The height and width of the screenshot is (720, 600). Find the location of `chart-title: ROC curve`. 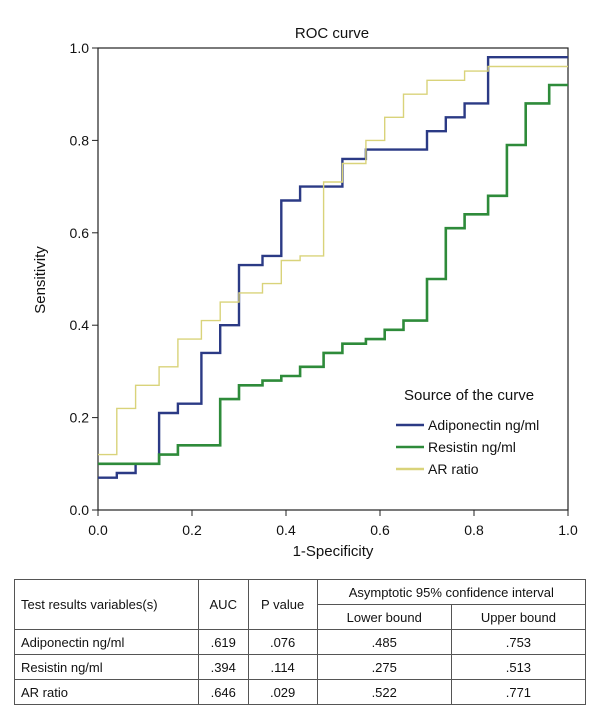

chart-title: ROC curve is located at coordinates (332, 33).